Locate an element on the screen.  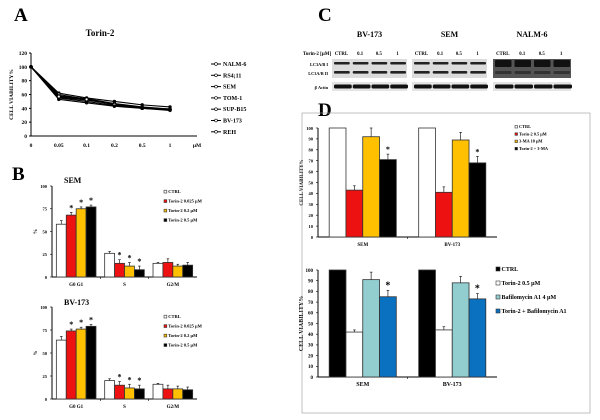
chart-title: SEM is located at coordinates (73, 180).